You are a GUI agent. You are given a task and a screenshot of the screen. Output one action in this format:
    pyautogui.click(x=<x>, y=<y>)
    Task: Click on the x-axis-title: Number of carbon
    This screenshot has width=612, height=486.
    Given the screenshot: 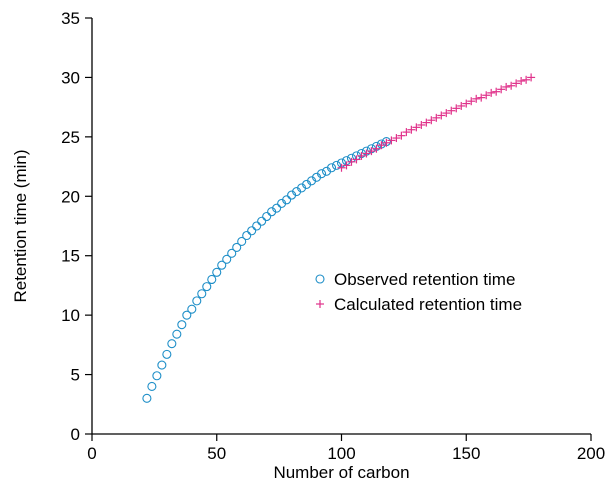 What is the action you would take?
    pyautogui.click(x=341, y=472)
    